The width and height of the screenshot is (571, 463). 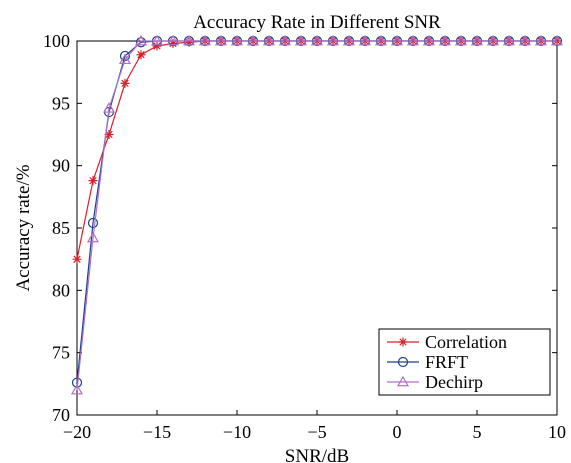 I want to click on y-tick-label: 90, so click(x=61, y=166).